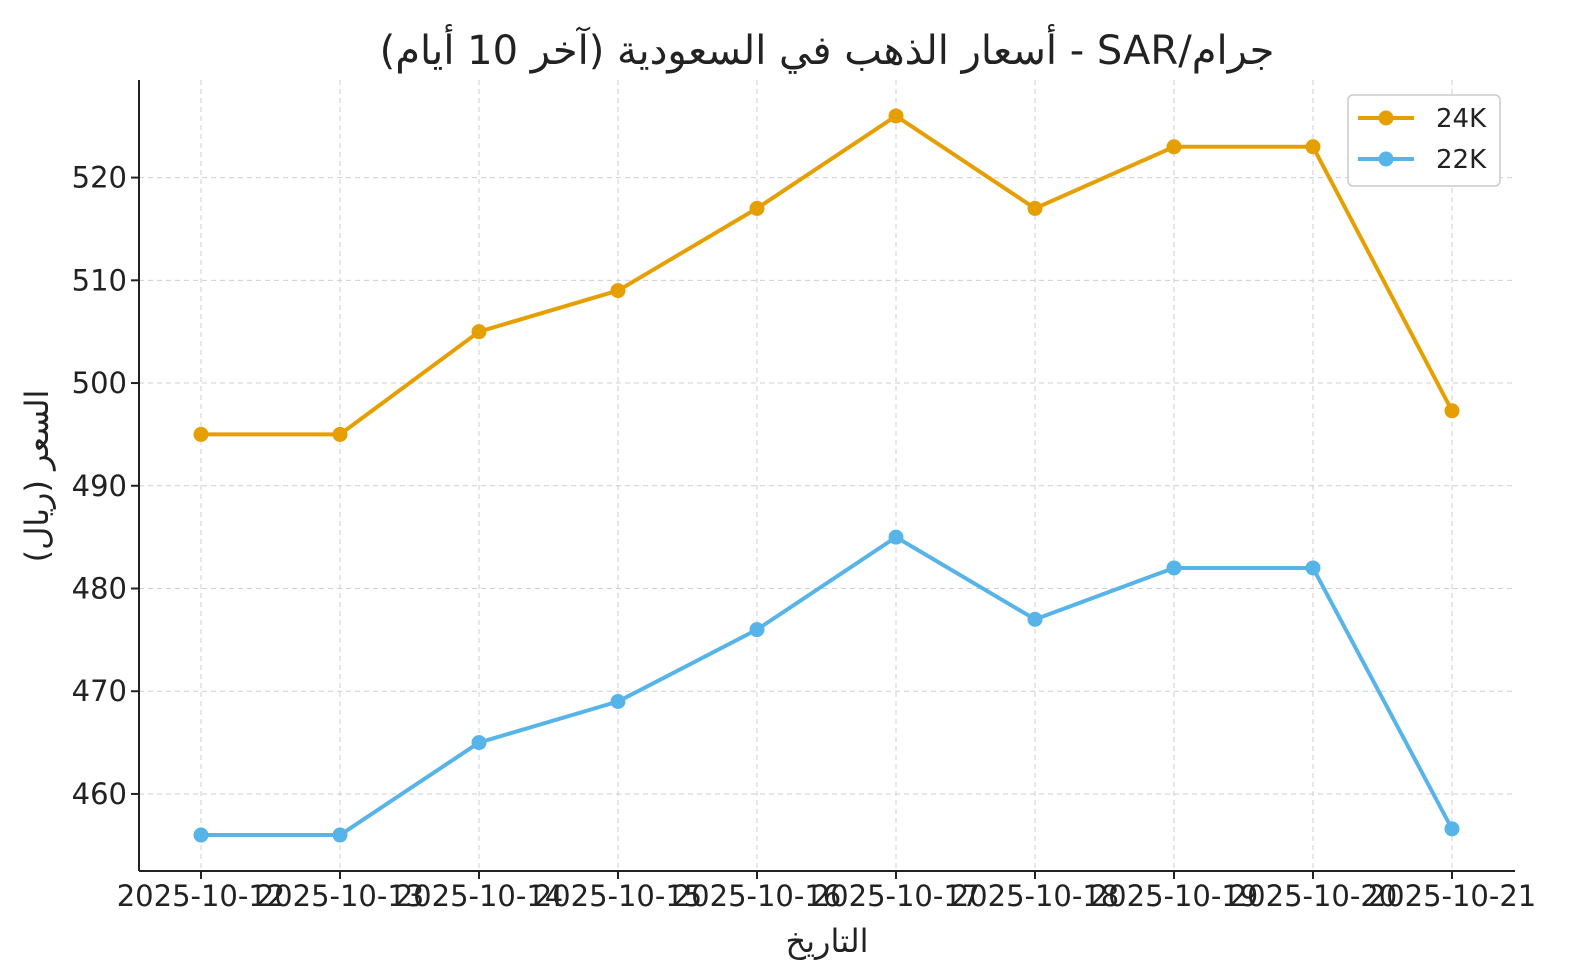 The height and width of the screenshot is (980, 1573). I want to click on x-tick-label: 2025-10-17, so click(896, 896).